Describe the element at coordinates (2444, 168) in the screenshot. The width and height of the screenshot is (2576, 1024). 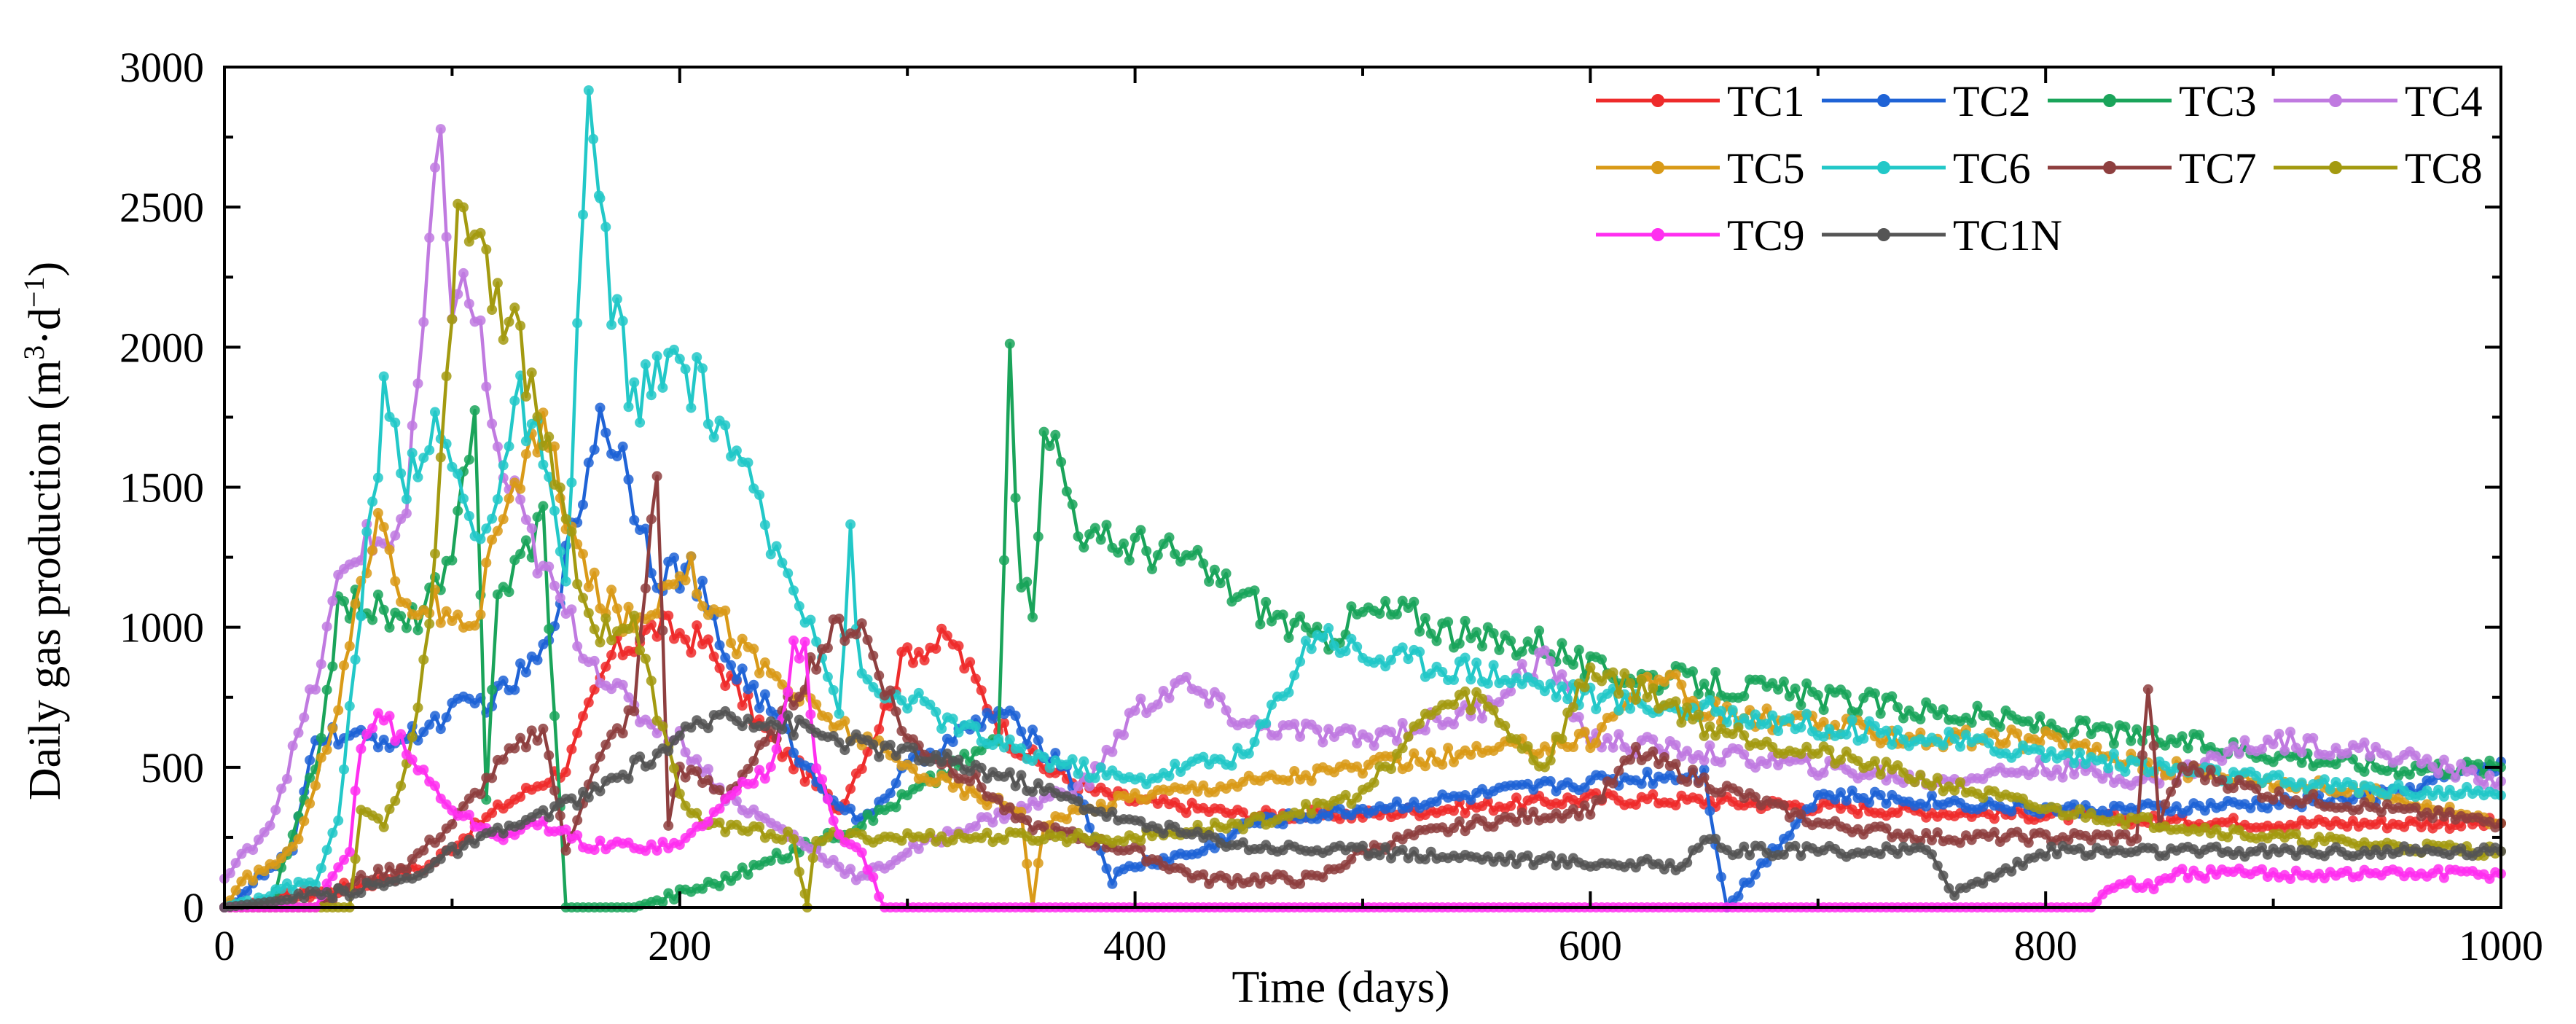
I see `legend-label: TC8` at that location.